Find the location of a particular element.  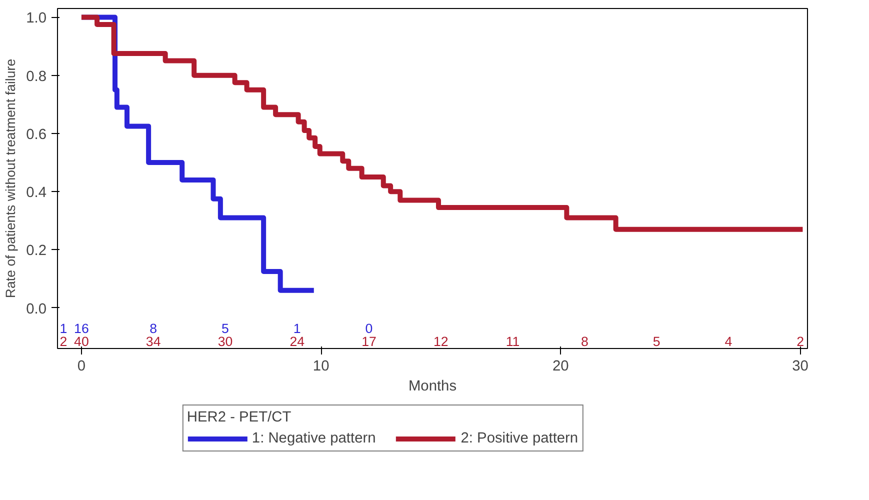

annotation: 11 is located at coordinates (513, 342).